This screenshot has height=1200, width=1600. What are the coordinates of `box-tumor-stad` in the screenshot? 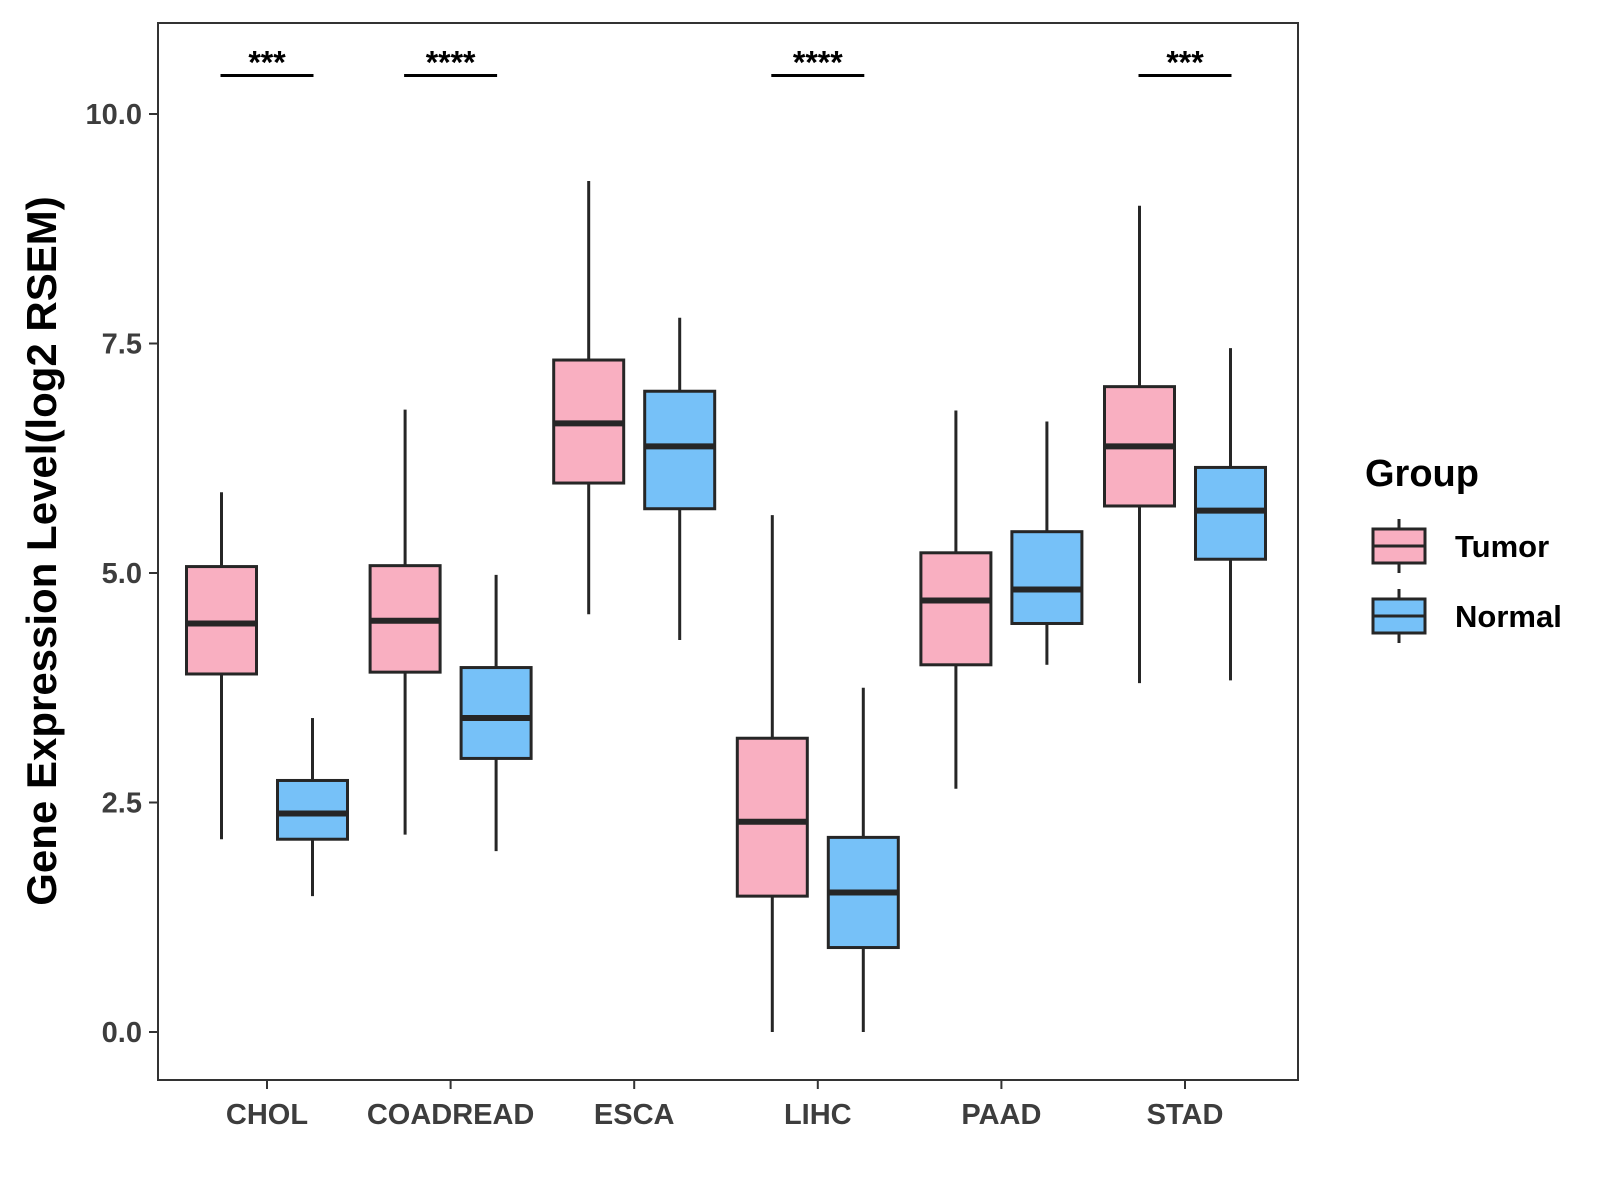 It's located at (1139, 444).